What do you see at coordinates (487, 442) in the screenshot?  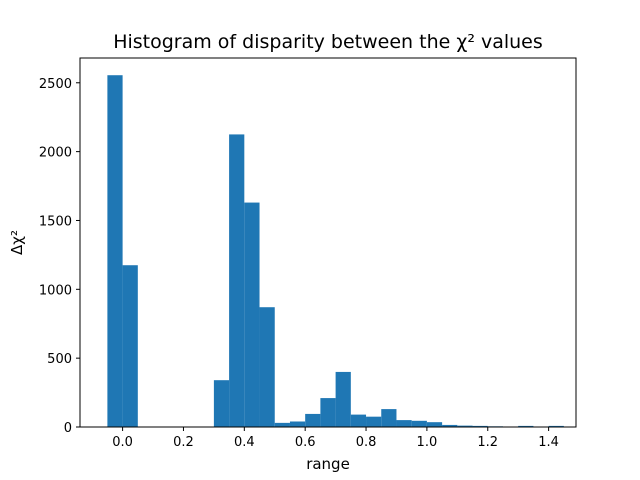 I see `x-tick-label: 1.2` at bounding box center [487, 442].